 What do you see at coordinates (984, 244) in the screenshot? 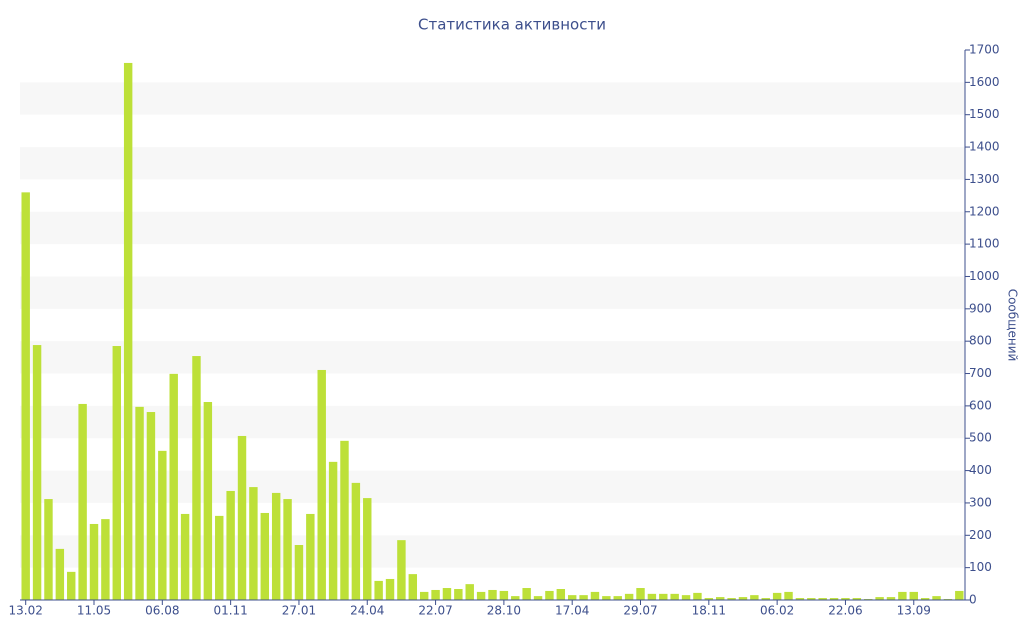
I see `y-tick-label: 1100` at bounding box center [984, 244].